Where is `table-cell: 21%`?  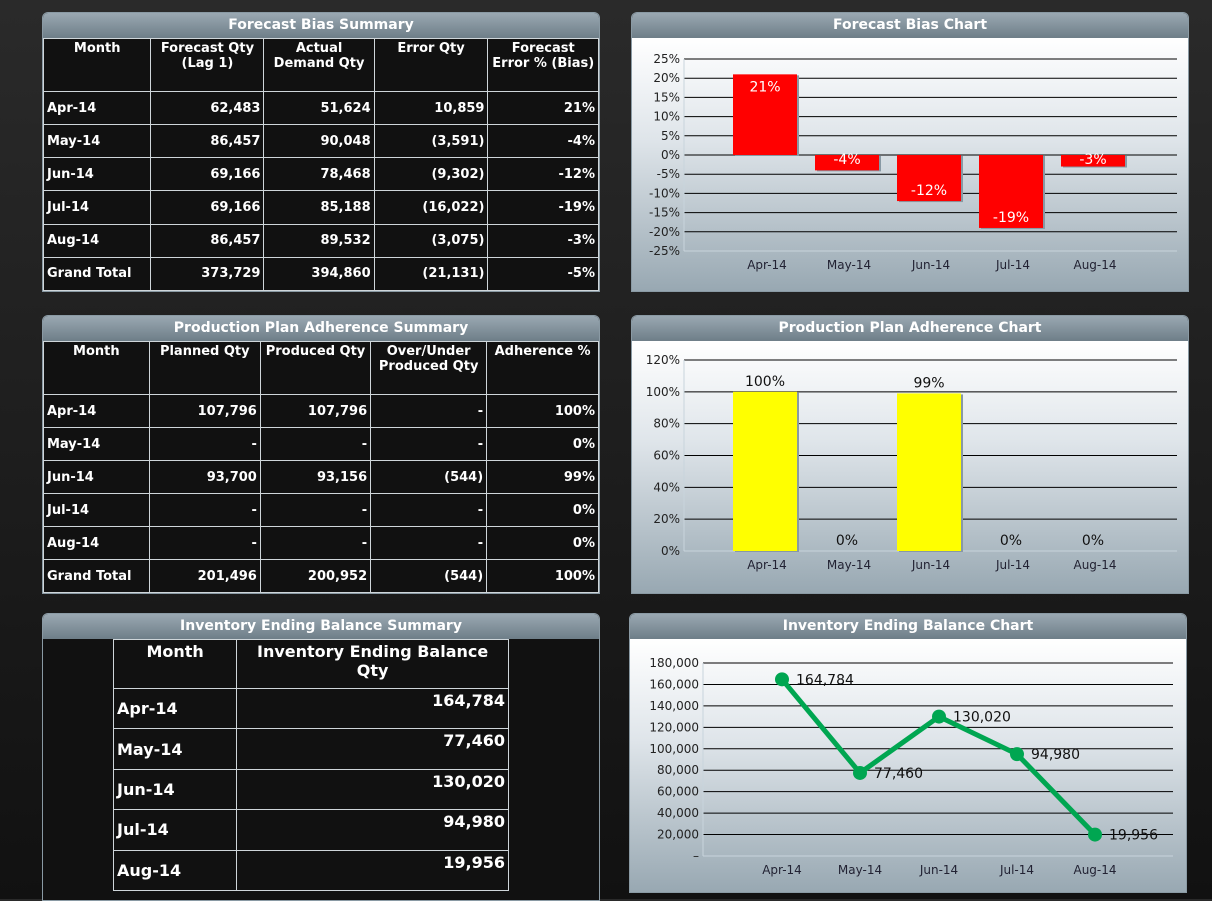 table-cell: 21% is located at coordinates (543, 108).